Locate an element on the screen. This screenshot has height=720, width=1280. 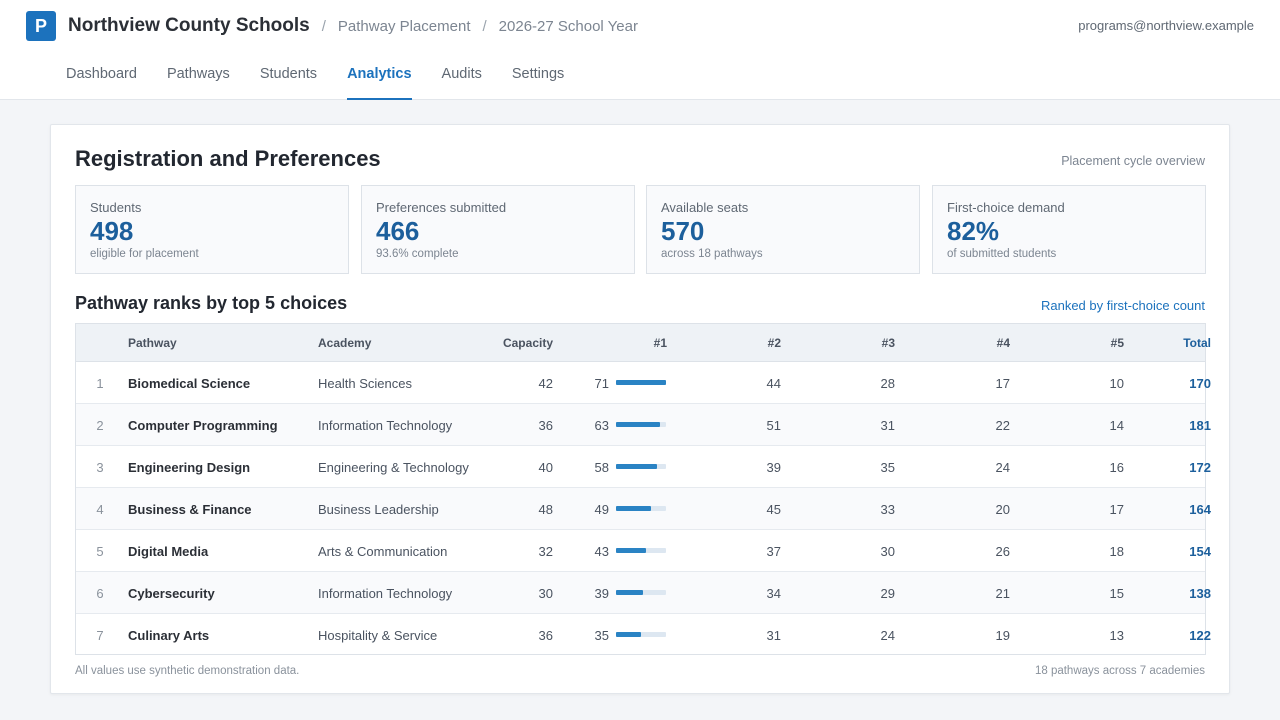
capacity-cell: 30 is located at coordinates (545, 593).